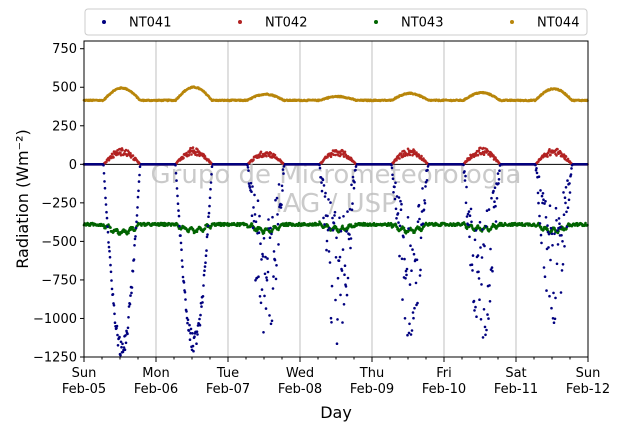 The width and height of the screenshot is (622, 431). What do you see at coordinates (300, 389) in the screenshot?
I see `x-tick-date: Feb-08` at bounding box center [300, 389].